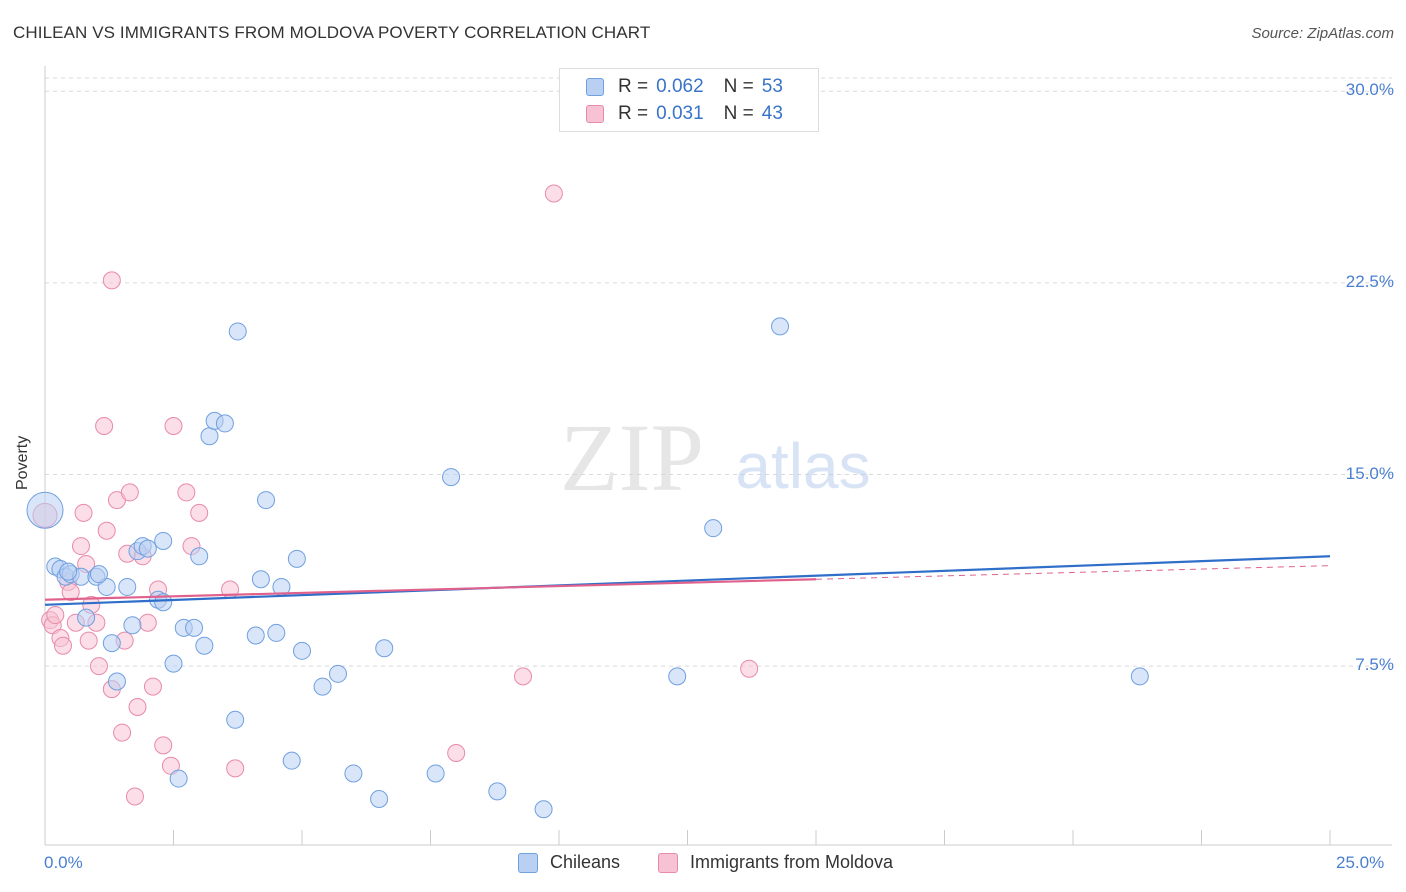 Image resolution: width=1406 pixels, height=892 pixels. What do you see at coordinates (1073, 572) in the screenshot?
I see `moldova-trend-extension` at bounding box center [1073, 572].